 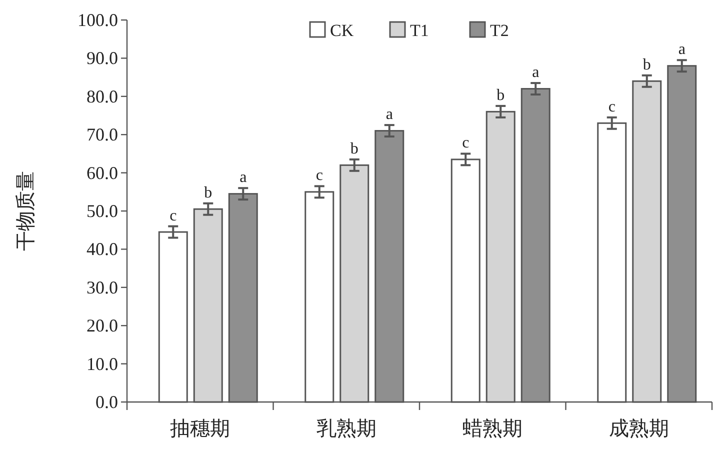 I want to click on y-tick-label: 70.0, so click(x=102, y=134).